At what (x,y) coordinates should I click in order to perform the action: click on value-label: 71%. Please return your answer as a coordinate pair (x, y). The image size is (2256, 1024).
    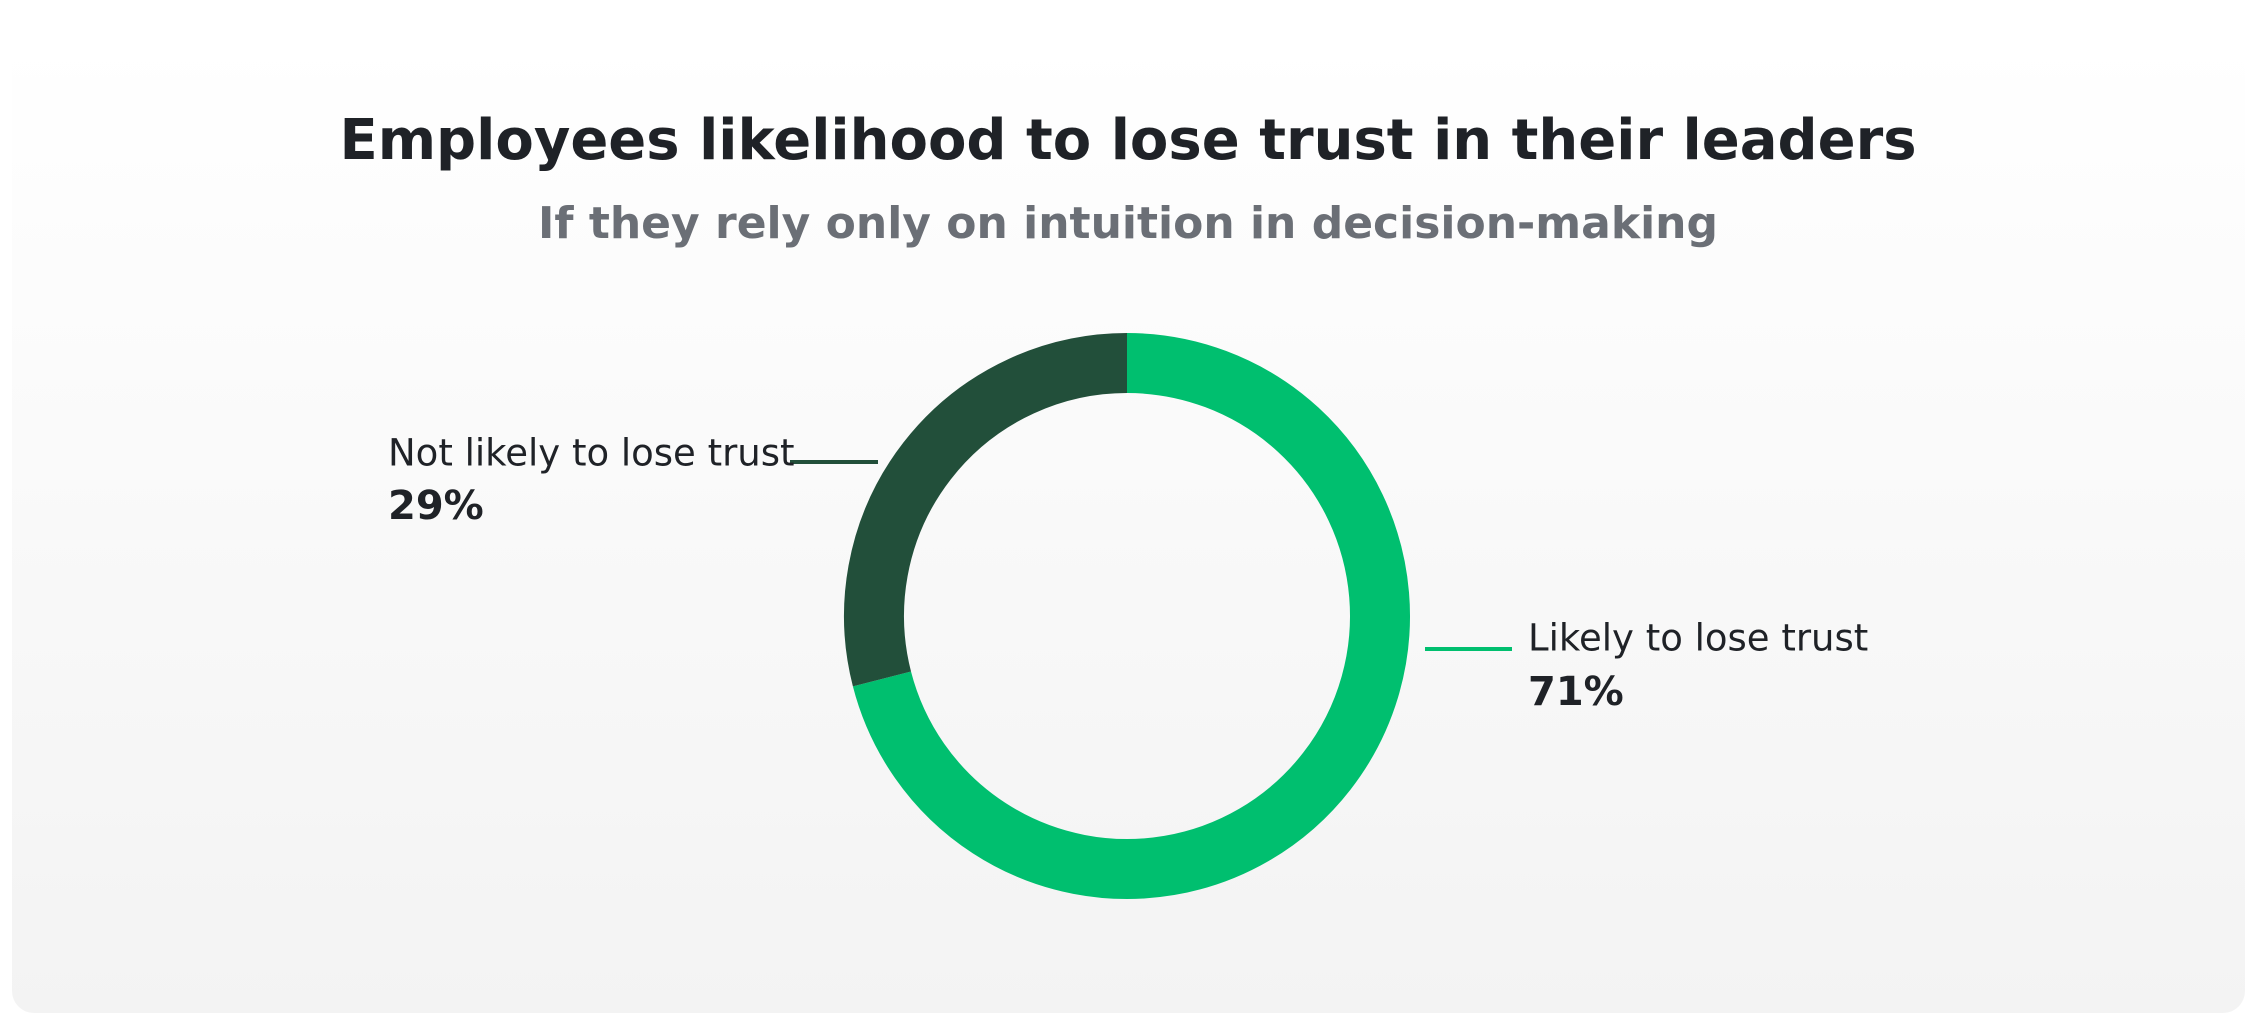
    Looking at the image, I should click on (1576, 692).